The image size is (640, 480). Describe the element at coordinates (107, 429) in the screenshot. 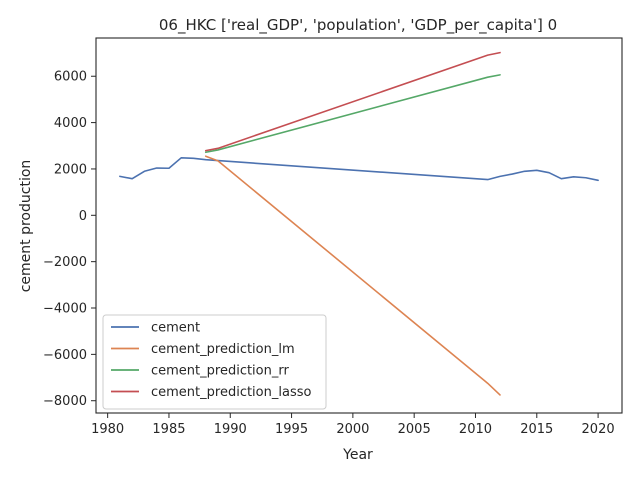

I see `x-tick-label: 1980` at that location.